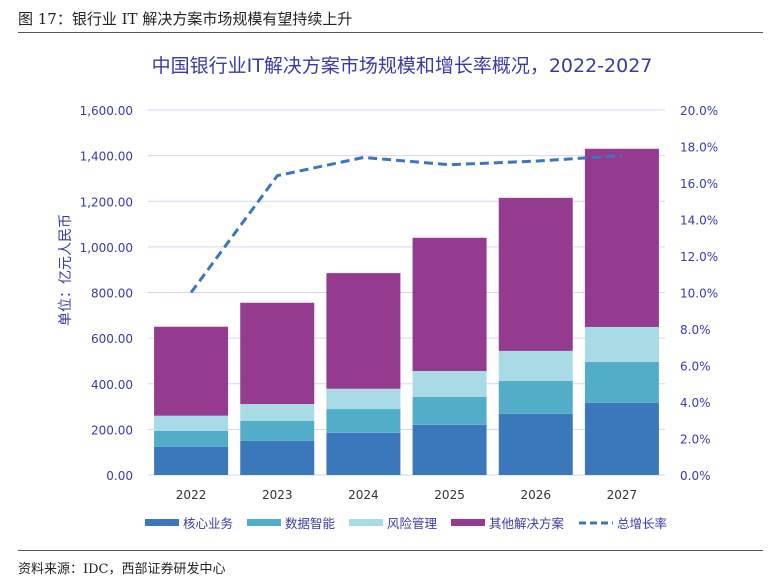 This screenshot has height=579, width=777. Describe the element at coordinates (106, 202) in the screenshot. I see `y-tick-label: 1,200.00` at that location.